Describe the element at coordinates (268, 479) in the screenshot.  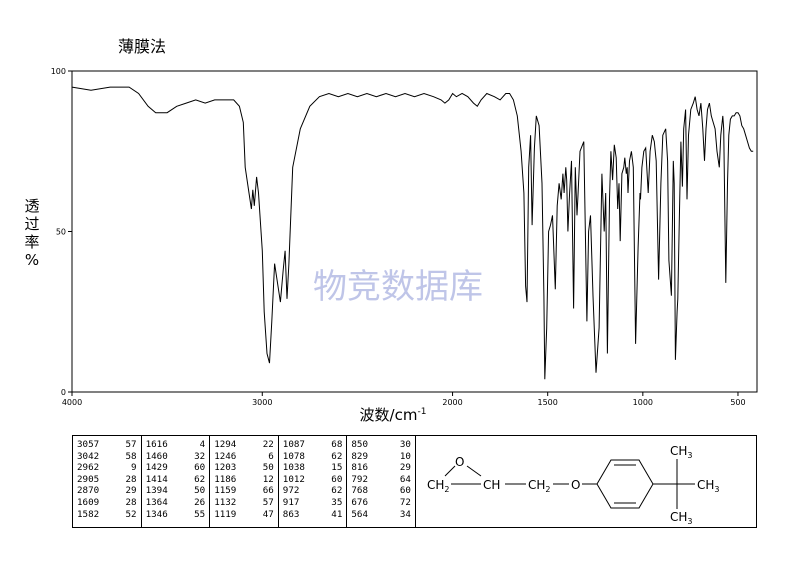
I see `peak-transmittance: 12` at that location.